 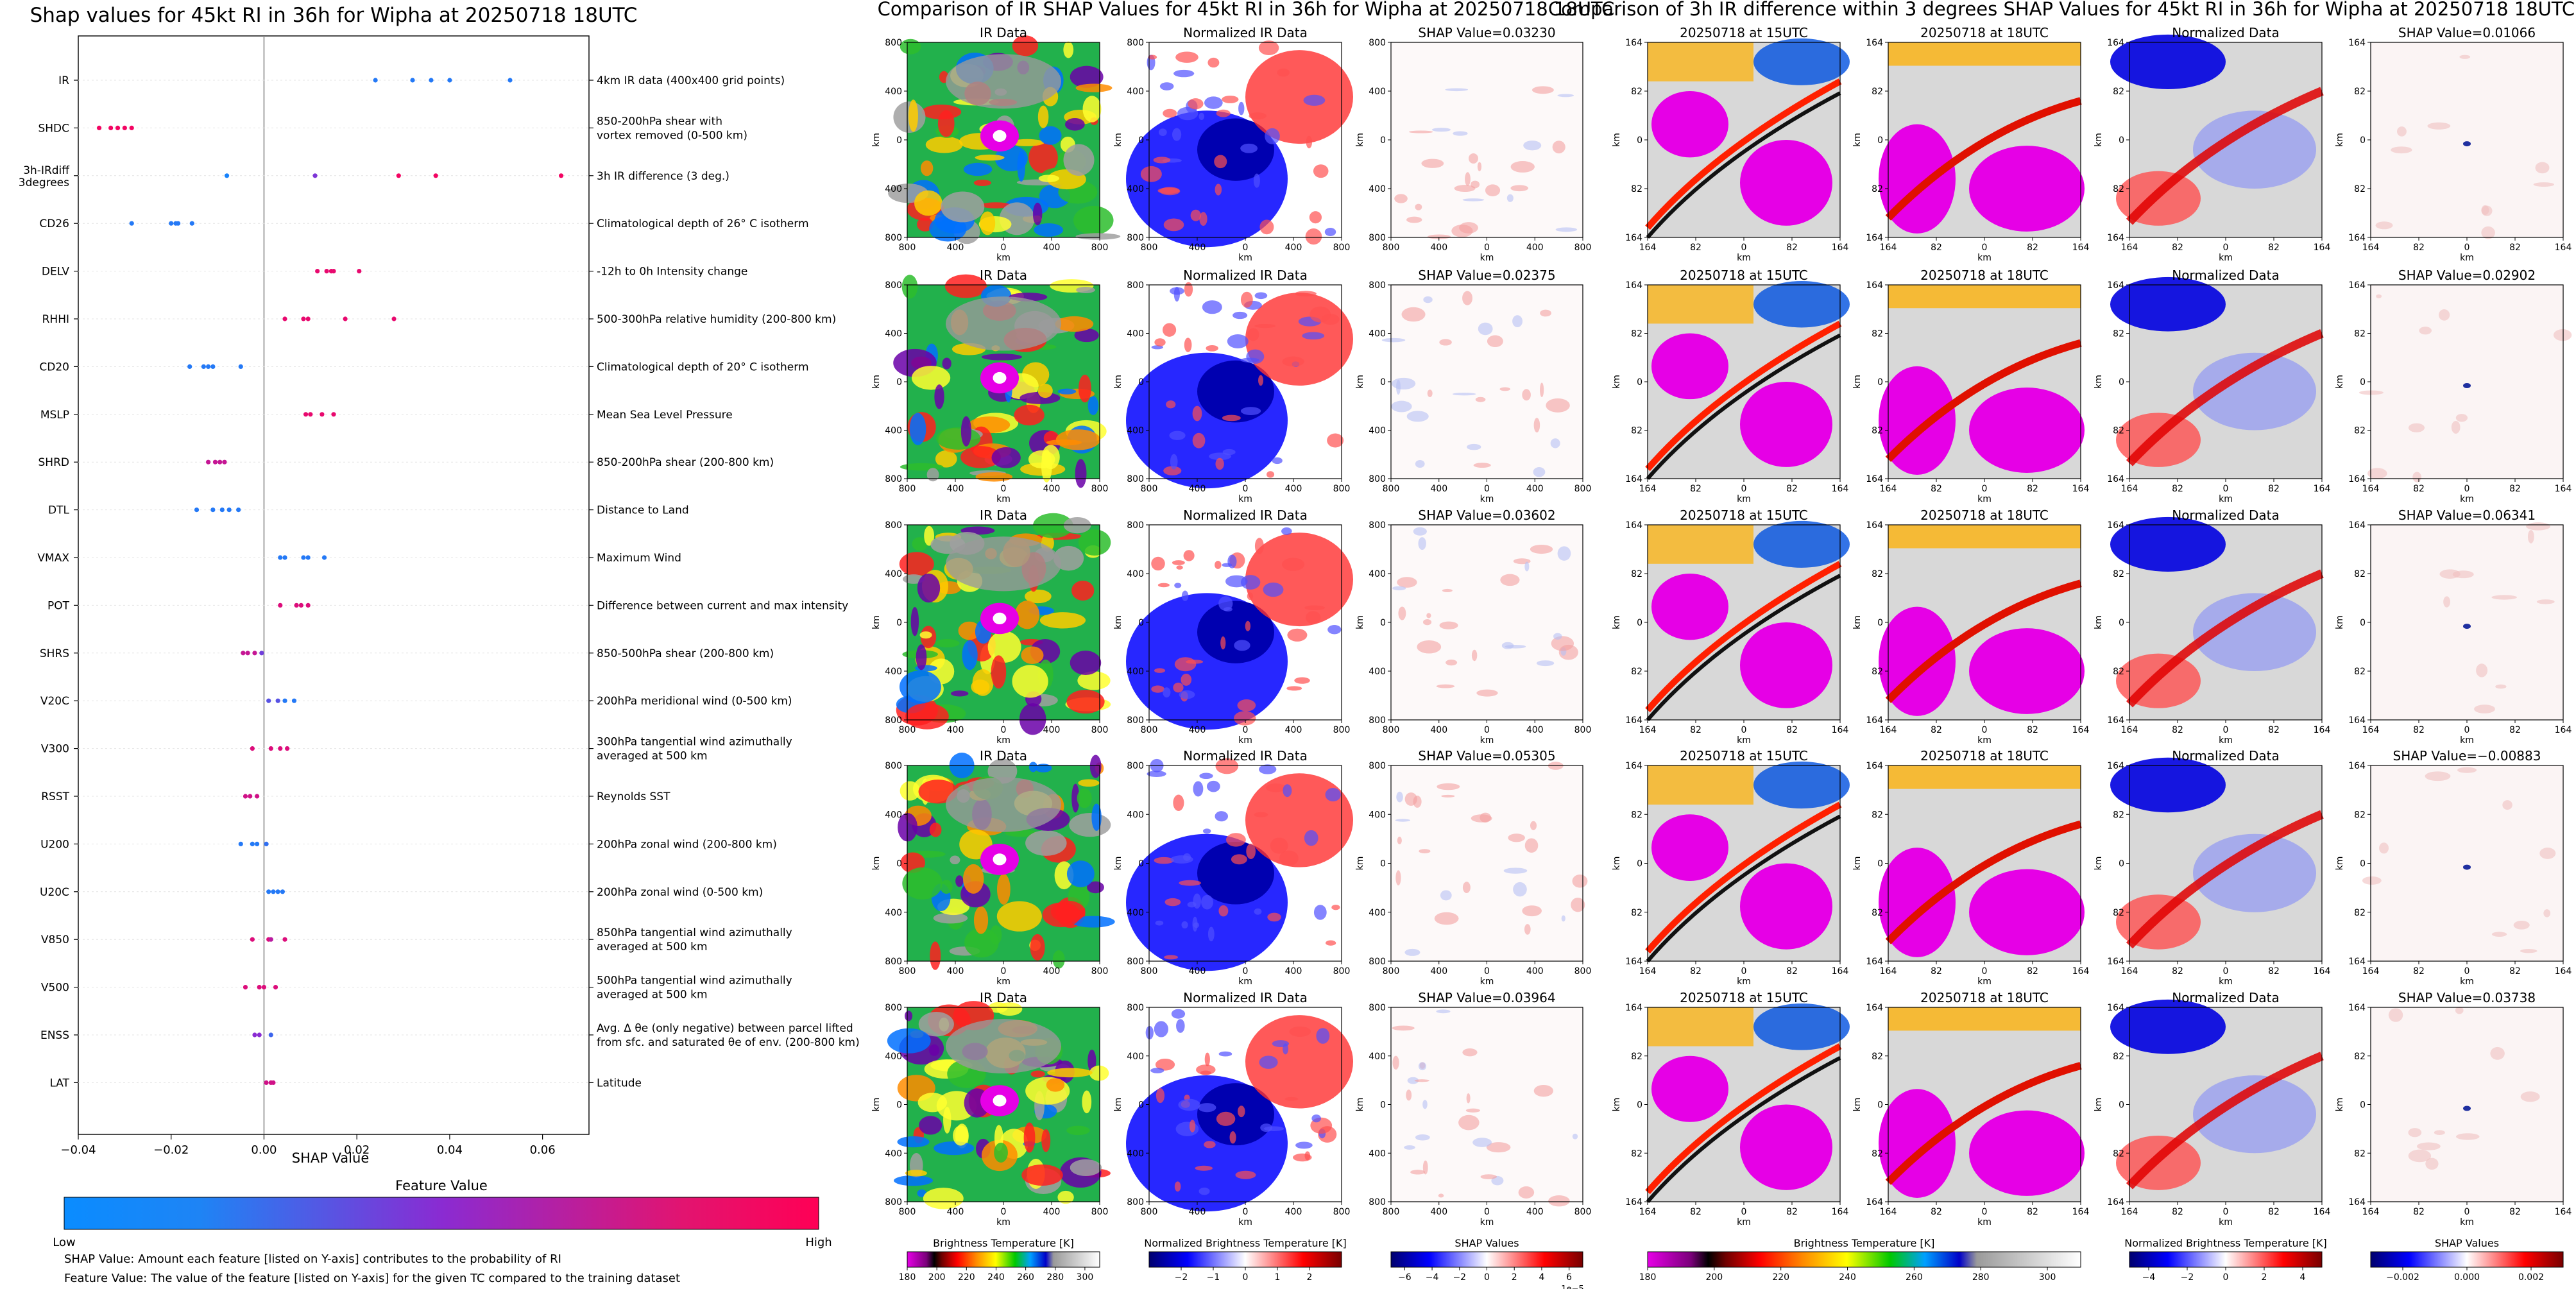 What do you see at coordinates (1213, 1277) in the screenshot?
I see `colorbar-tick-label: −1` at bounding box center [1213, 1277].